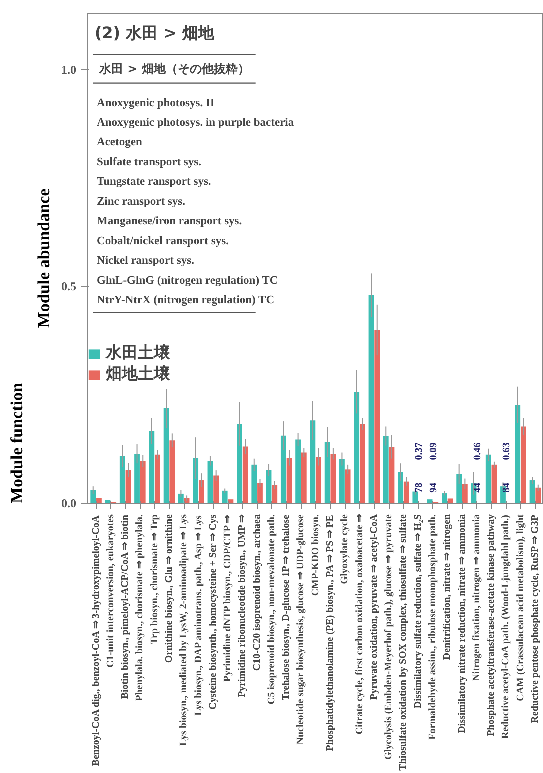  I want to click on x-tick-label: CAM (Crassulacean acid metabolism), light, so click(520, 608).